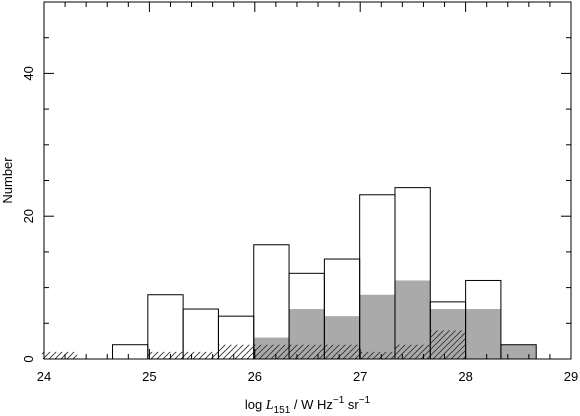 This screenshot has height=416, width=580. What do you see at coordinates (28, 73) in the screenshot?
I see `y-tick-label: 40` at bounding box center [28, 73].